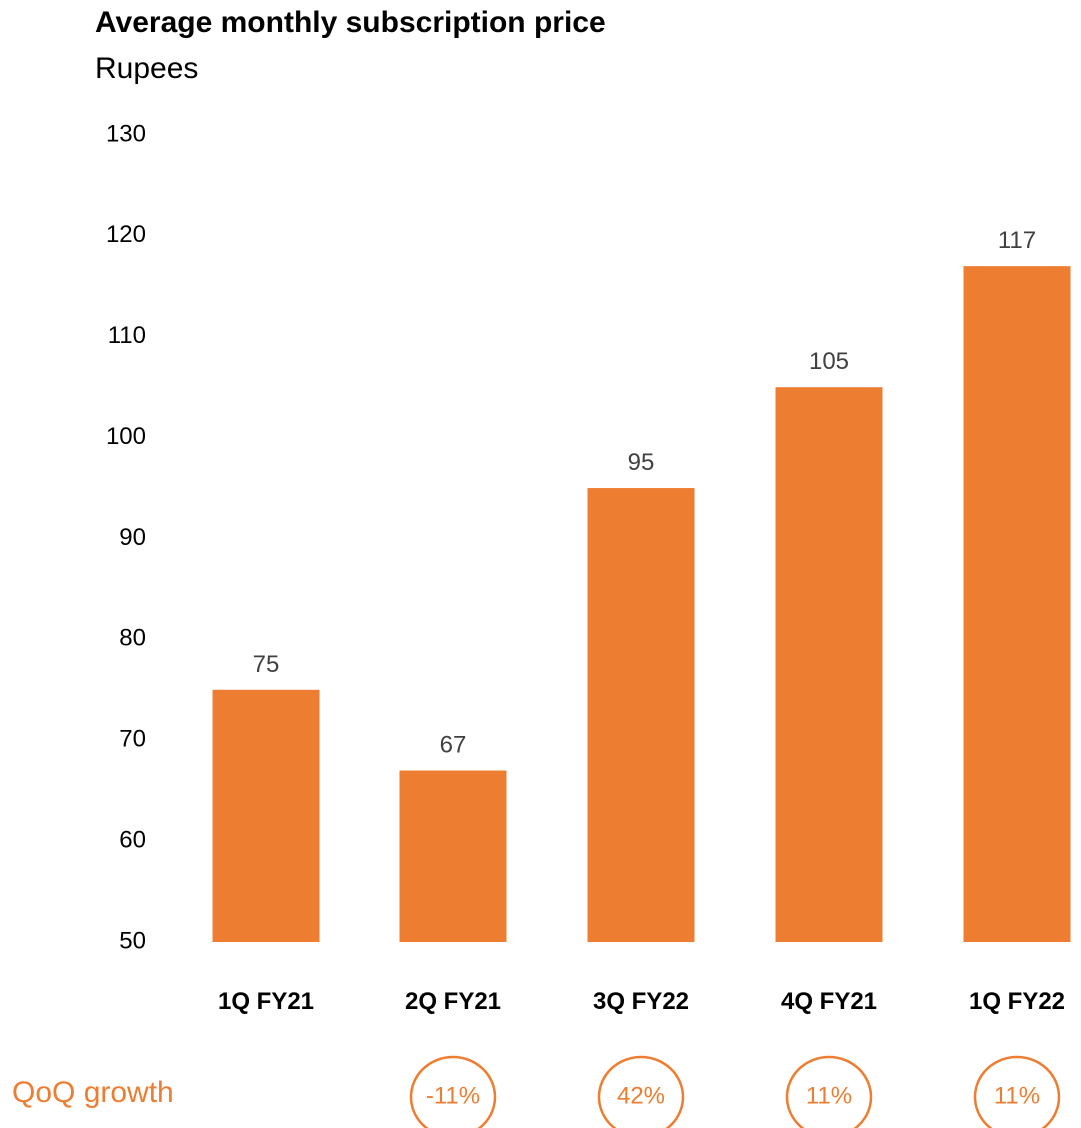  What do you see at coordinates (266, 1001) in the screenshot?
I see `x-tick-label: 1Q FY21` at bounding box center [266, 1001].